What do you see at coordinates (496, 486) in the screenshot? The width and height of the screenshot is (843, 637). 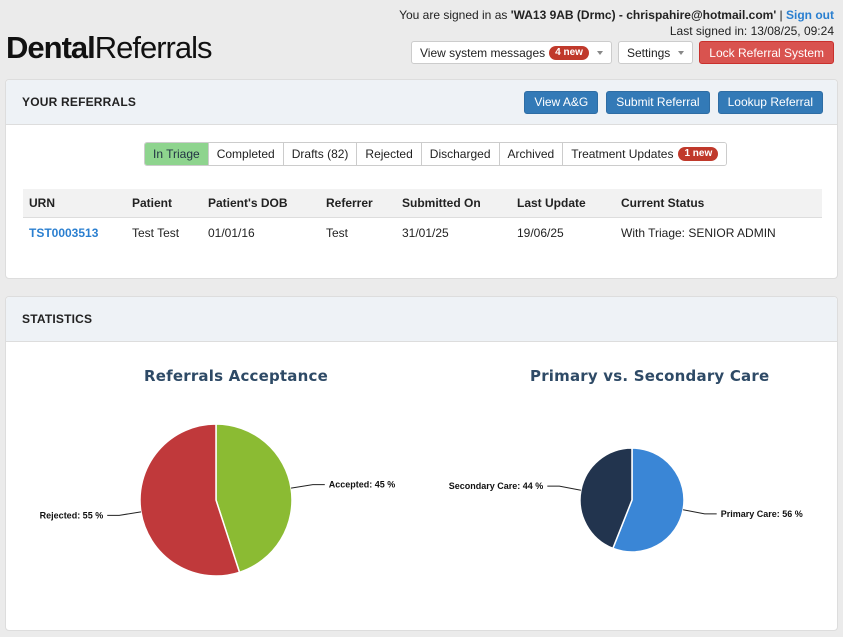 I see `pie-data-label: Secondary Care: 44 %` at bounding box center [496, 486].